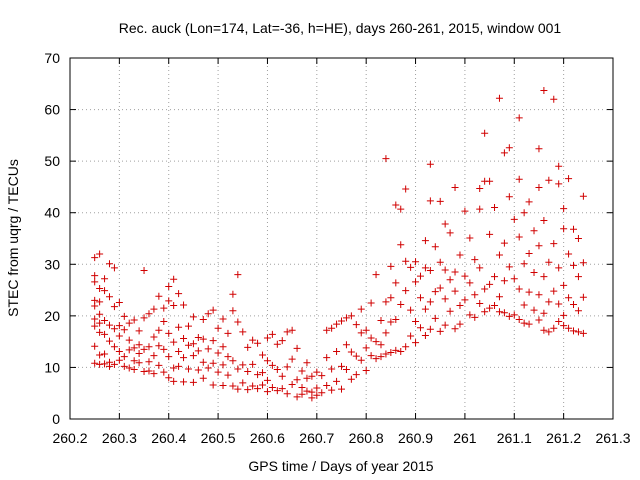 The height and width of the screenshot is (480, 640). What do you see at coordinates (465, 438) in the screenshot?
I see `x-tick-label: 261` at bounding box center [465, 438].